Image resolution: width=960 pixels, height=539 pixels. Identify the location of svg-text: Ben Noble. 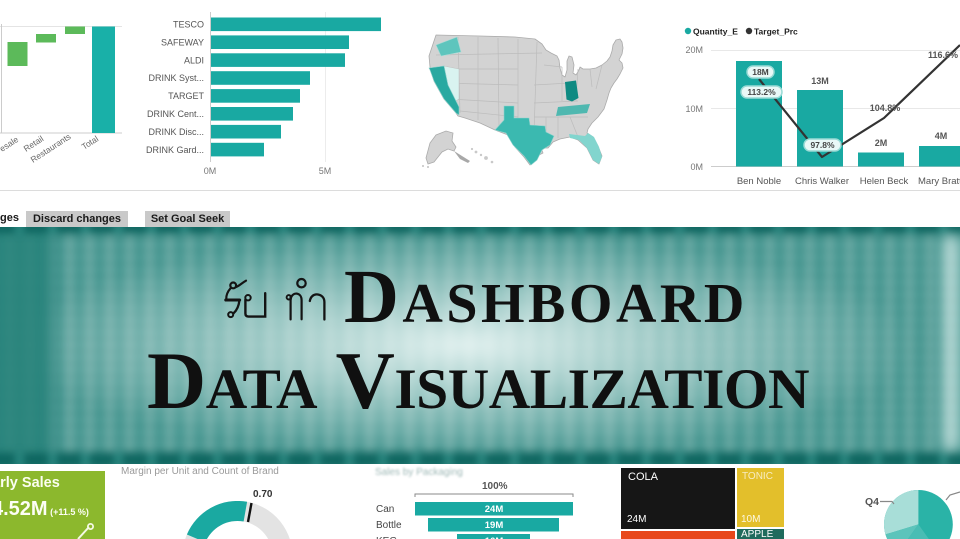
(759, 181).